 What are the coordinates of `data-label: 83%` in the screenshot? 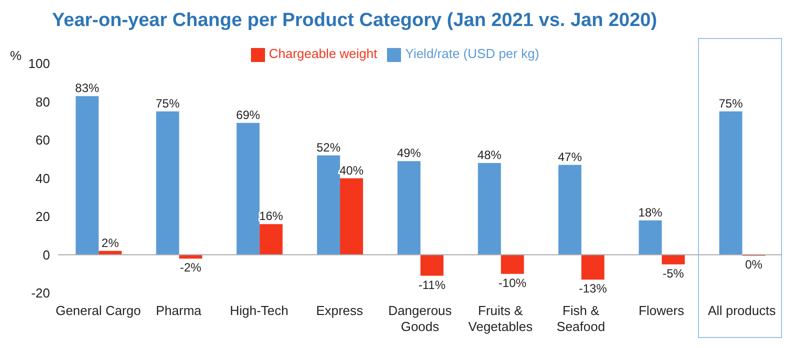 It's located at (87, 88).